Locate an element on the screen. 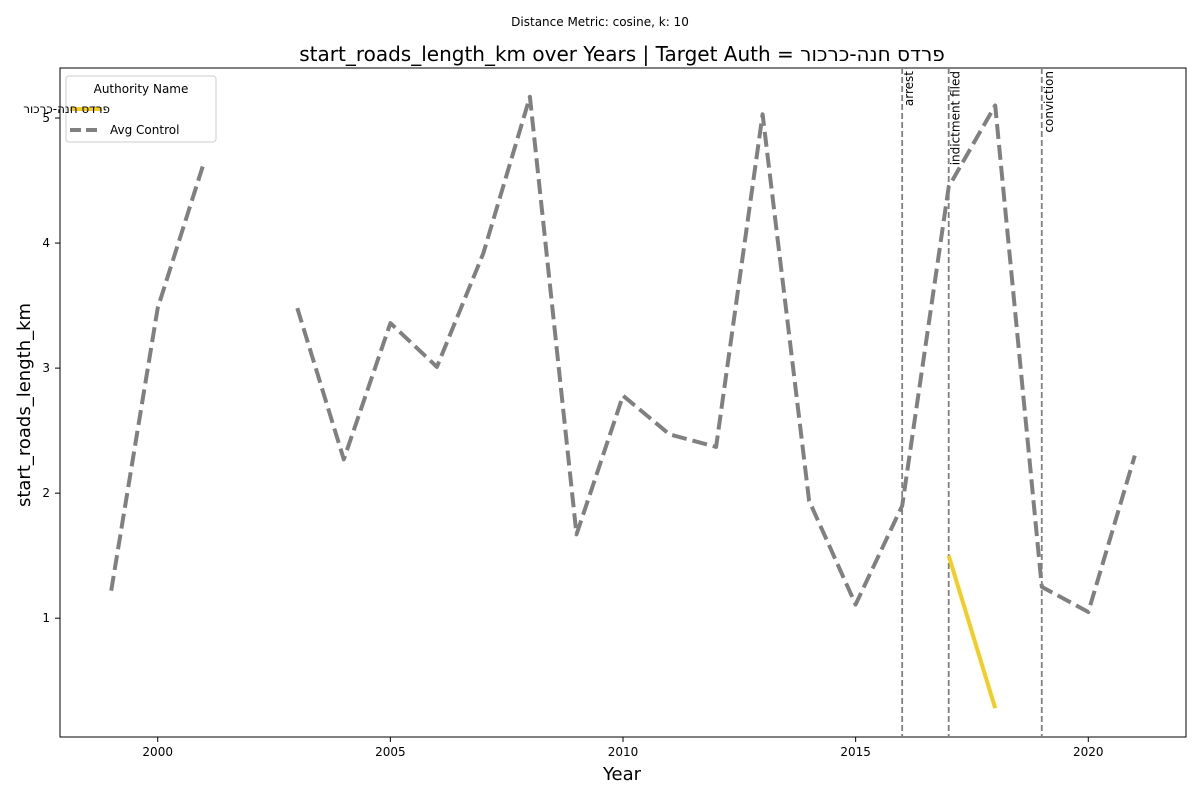 This screenshot has height=800, width=1200. y-tick-label-5: 5 is located at coordinates (46, 118).